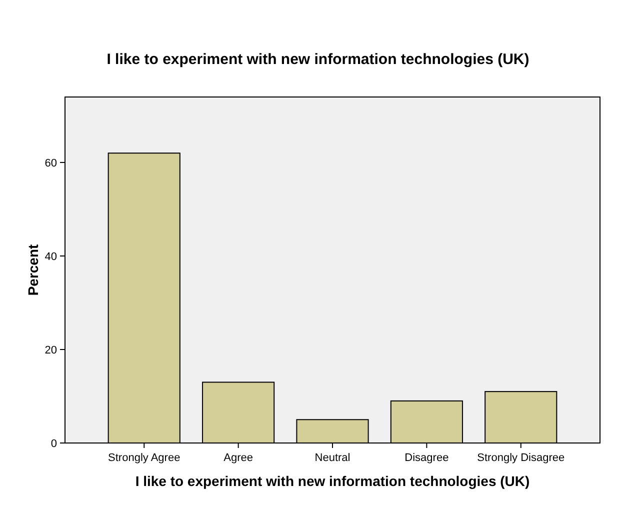 This screenshot has width=632, height=506. Describe the element at coordinates (332, 458) in the screenshot. I see `x-tick-label: Neutral` at that location.